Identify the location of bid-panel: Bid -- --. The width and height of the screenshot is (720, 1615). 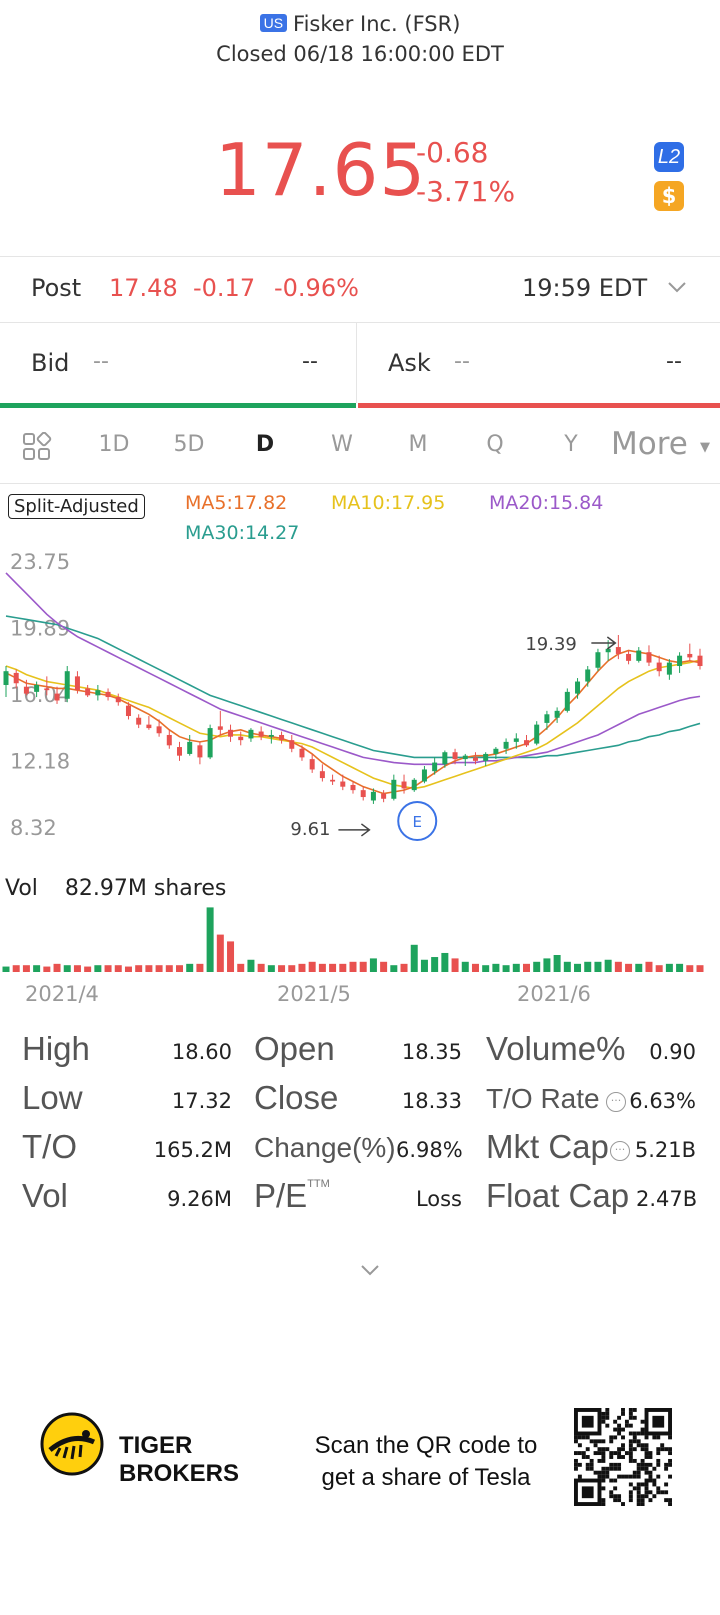
(178, 365).